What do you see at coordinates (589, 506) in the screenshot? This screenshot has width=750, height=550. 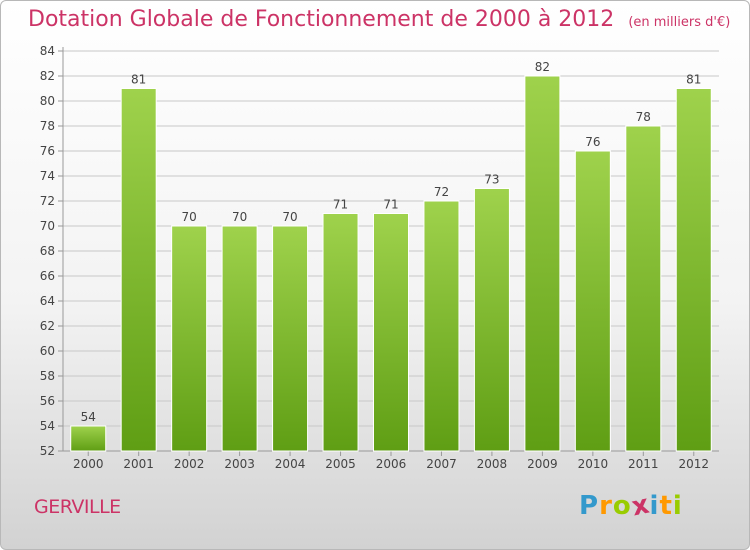 I see `logo-letter: P` at bounding box center [589, 506].